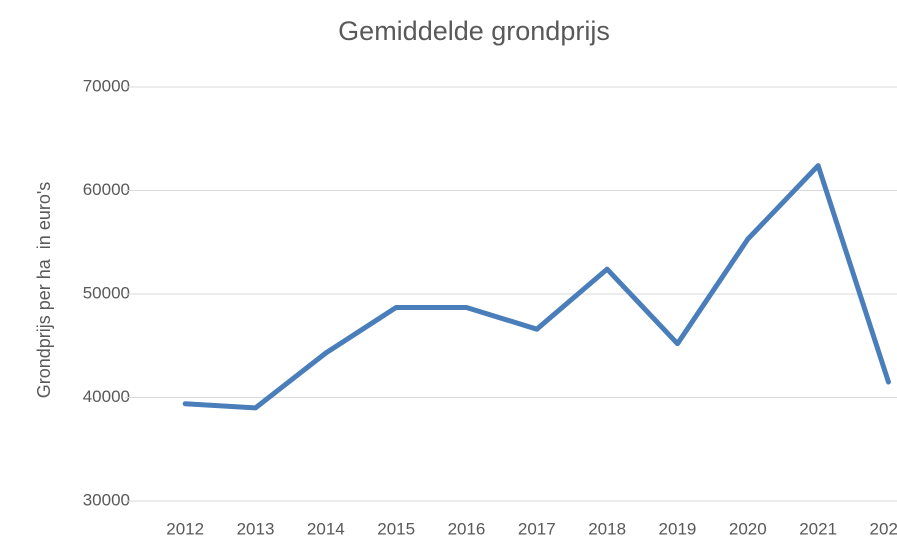 The width and height of the screenshot is (897, 545). Describe the element at coordinates (326, 528) in the screenshot. I see `x-tick-label: 2014` at that location.